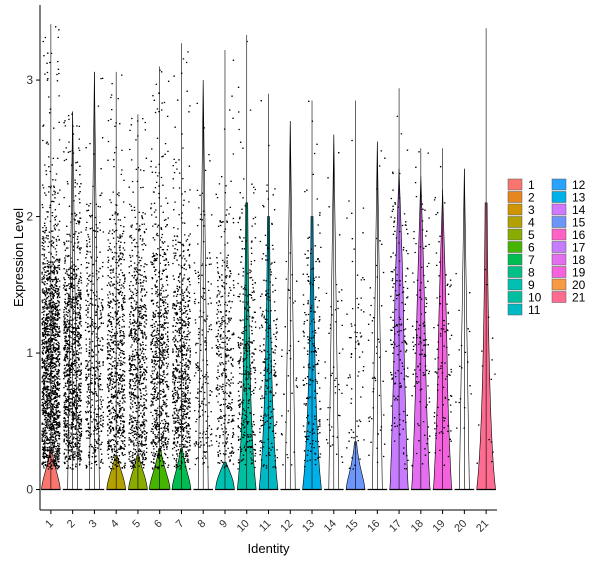 The width and height of the screenshot is (600, 568). I want to click on legend-label-19: 19, so click(579, 273).